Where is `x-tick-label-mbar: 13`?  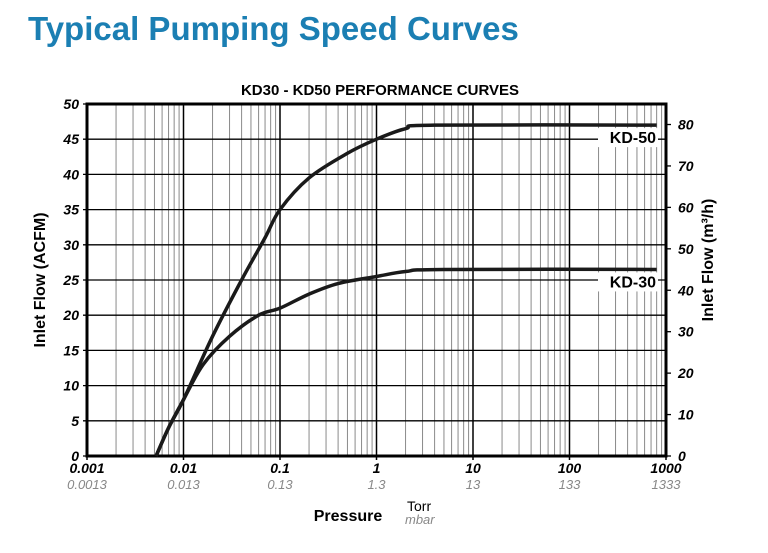
x-tick-label-mbar: 13 is located at coordinates (473, 484).